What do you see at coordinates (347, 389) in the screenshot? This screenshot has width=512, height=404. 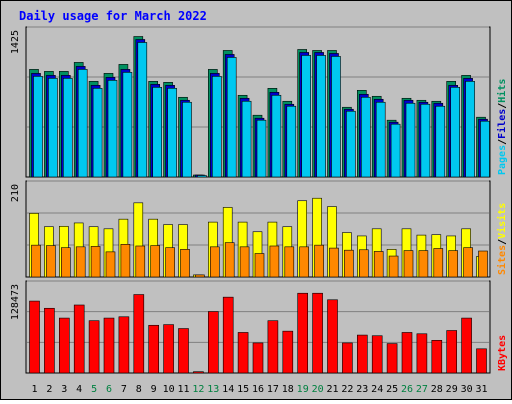 I see `x-tick-label-day-22: 22` at bounding box center [347, 389].